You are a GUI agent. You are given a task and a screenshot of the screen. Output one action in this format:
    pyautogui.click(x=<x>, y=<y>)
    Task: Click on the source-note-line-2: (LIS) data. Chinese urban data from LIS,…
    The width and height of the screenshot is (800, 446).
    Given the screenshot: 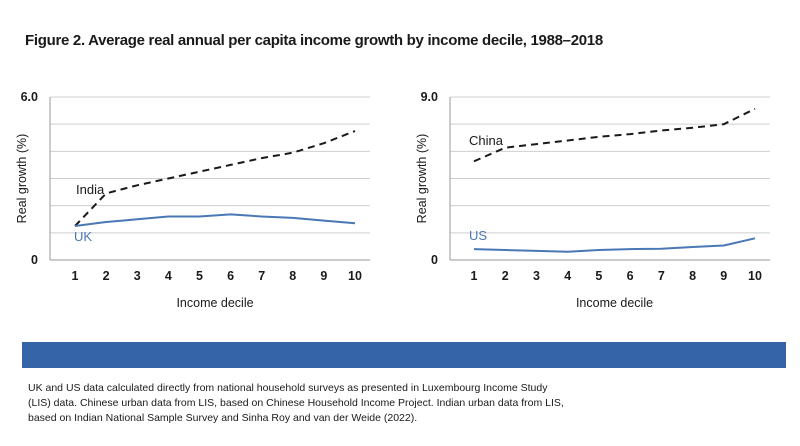 What is the action you would take?
    pyautogui.click(x=296, y=403)
    